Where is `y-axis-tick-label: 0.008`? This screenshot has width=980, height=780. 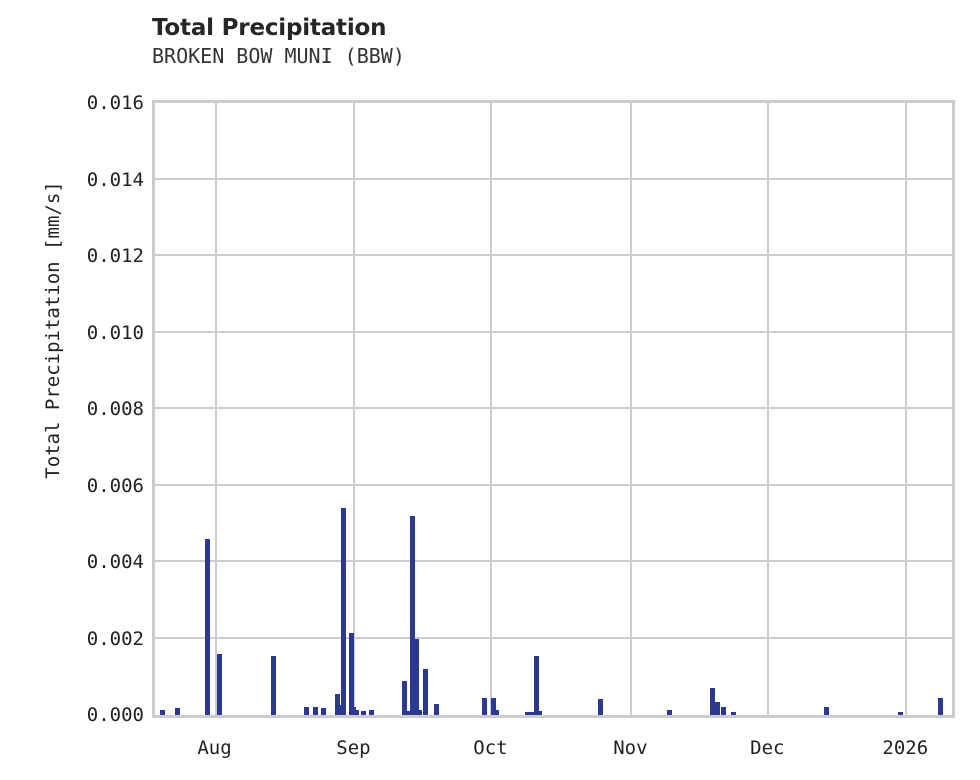 y-axis-tick-label: 0.008 is located at coordinates (115, 409).